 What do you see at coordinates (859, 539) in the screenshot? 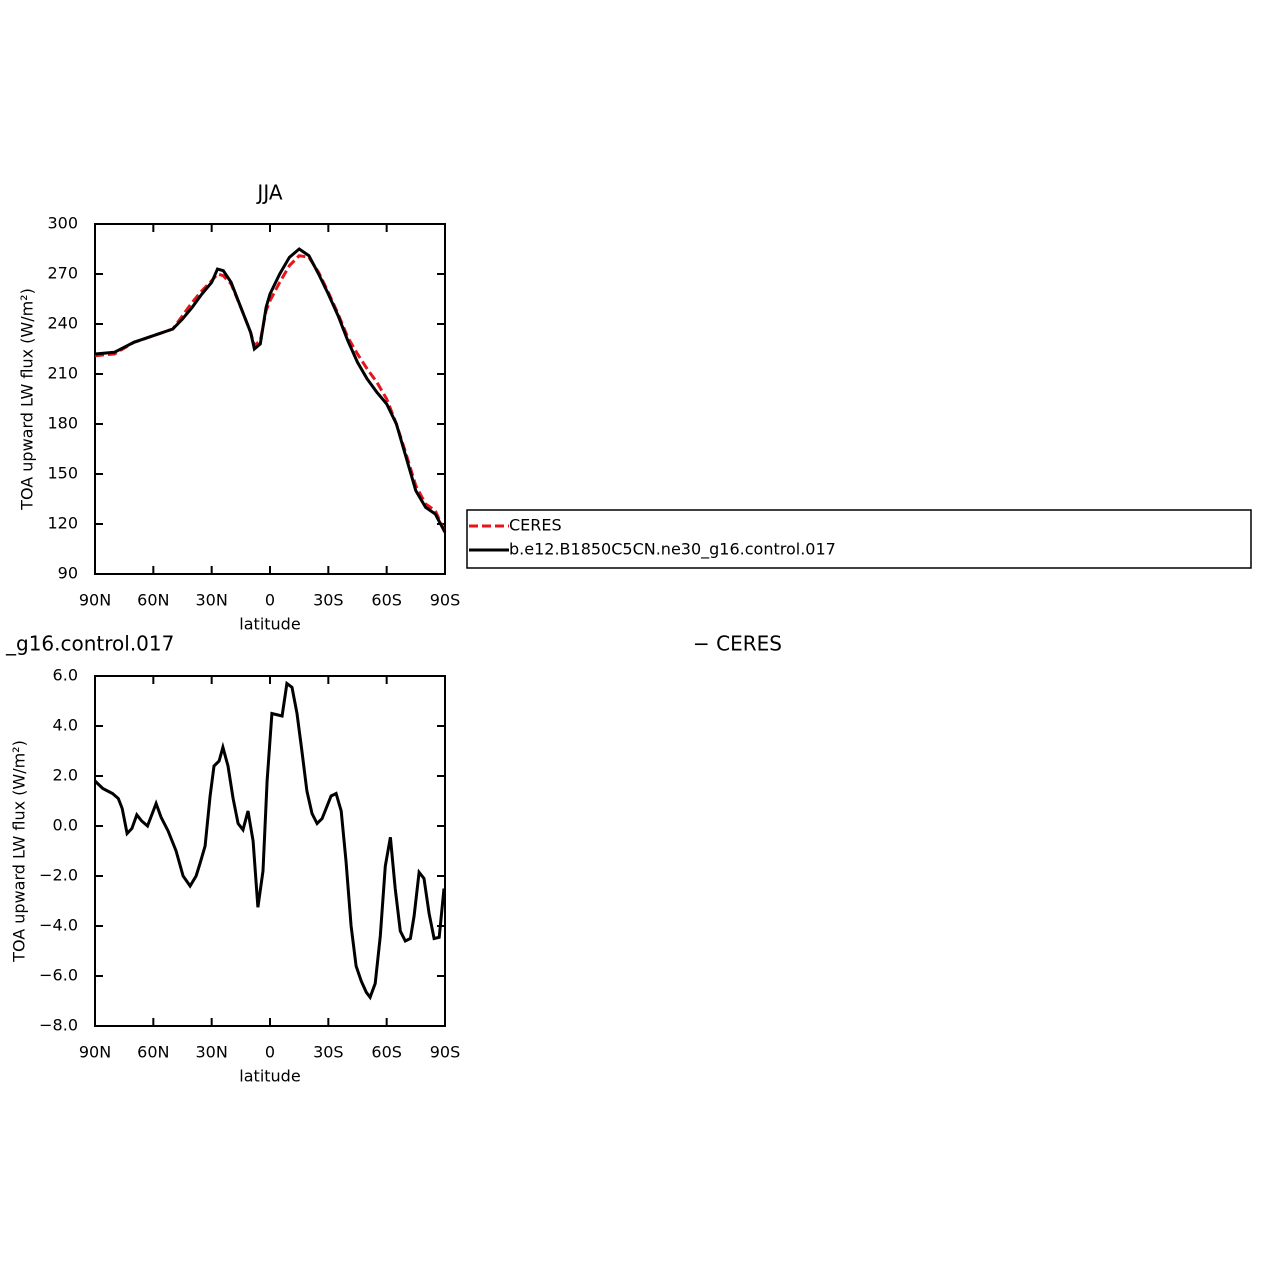
I see `legend-box` at bounding box center [859, 539].